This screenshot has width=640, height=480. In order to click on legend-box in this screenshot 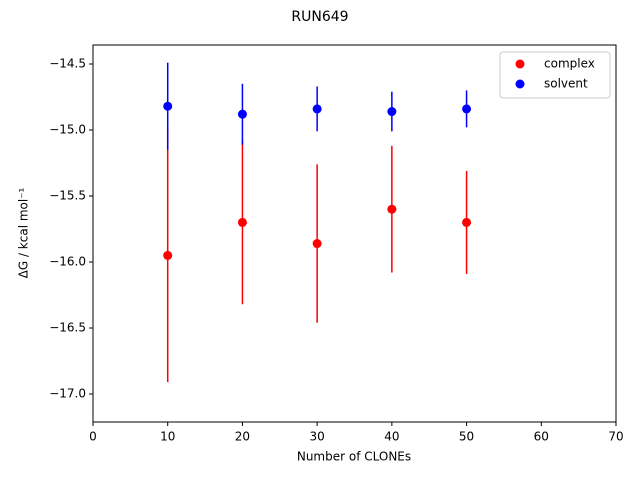, I will do `click(555, 75)`.